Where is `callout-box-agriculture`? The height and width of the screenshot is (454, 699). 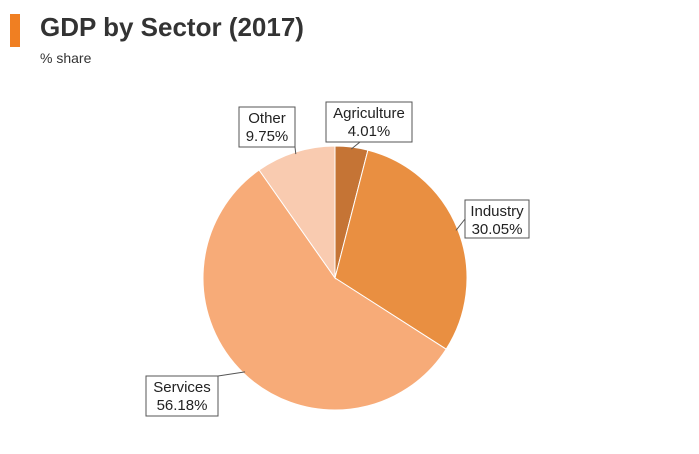
callout-box-agriculture is located at coordinates (369, 122).